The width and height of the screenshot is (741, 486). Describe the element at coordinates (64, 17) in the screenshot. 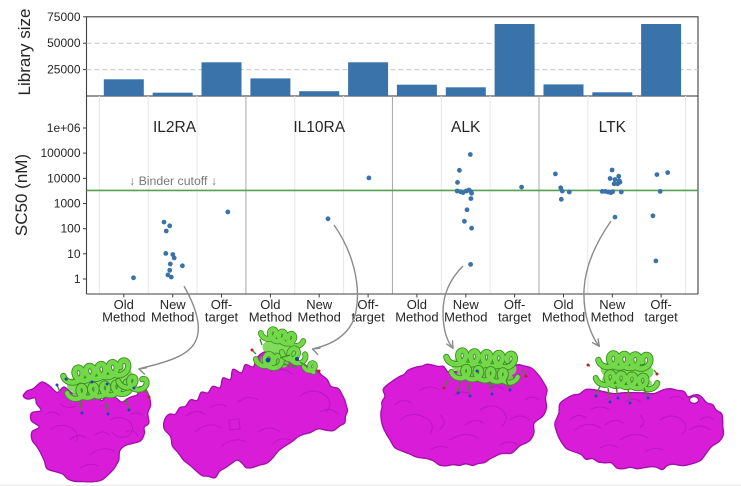

I see `svg-text: 75000` at that location.